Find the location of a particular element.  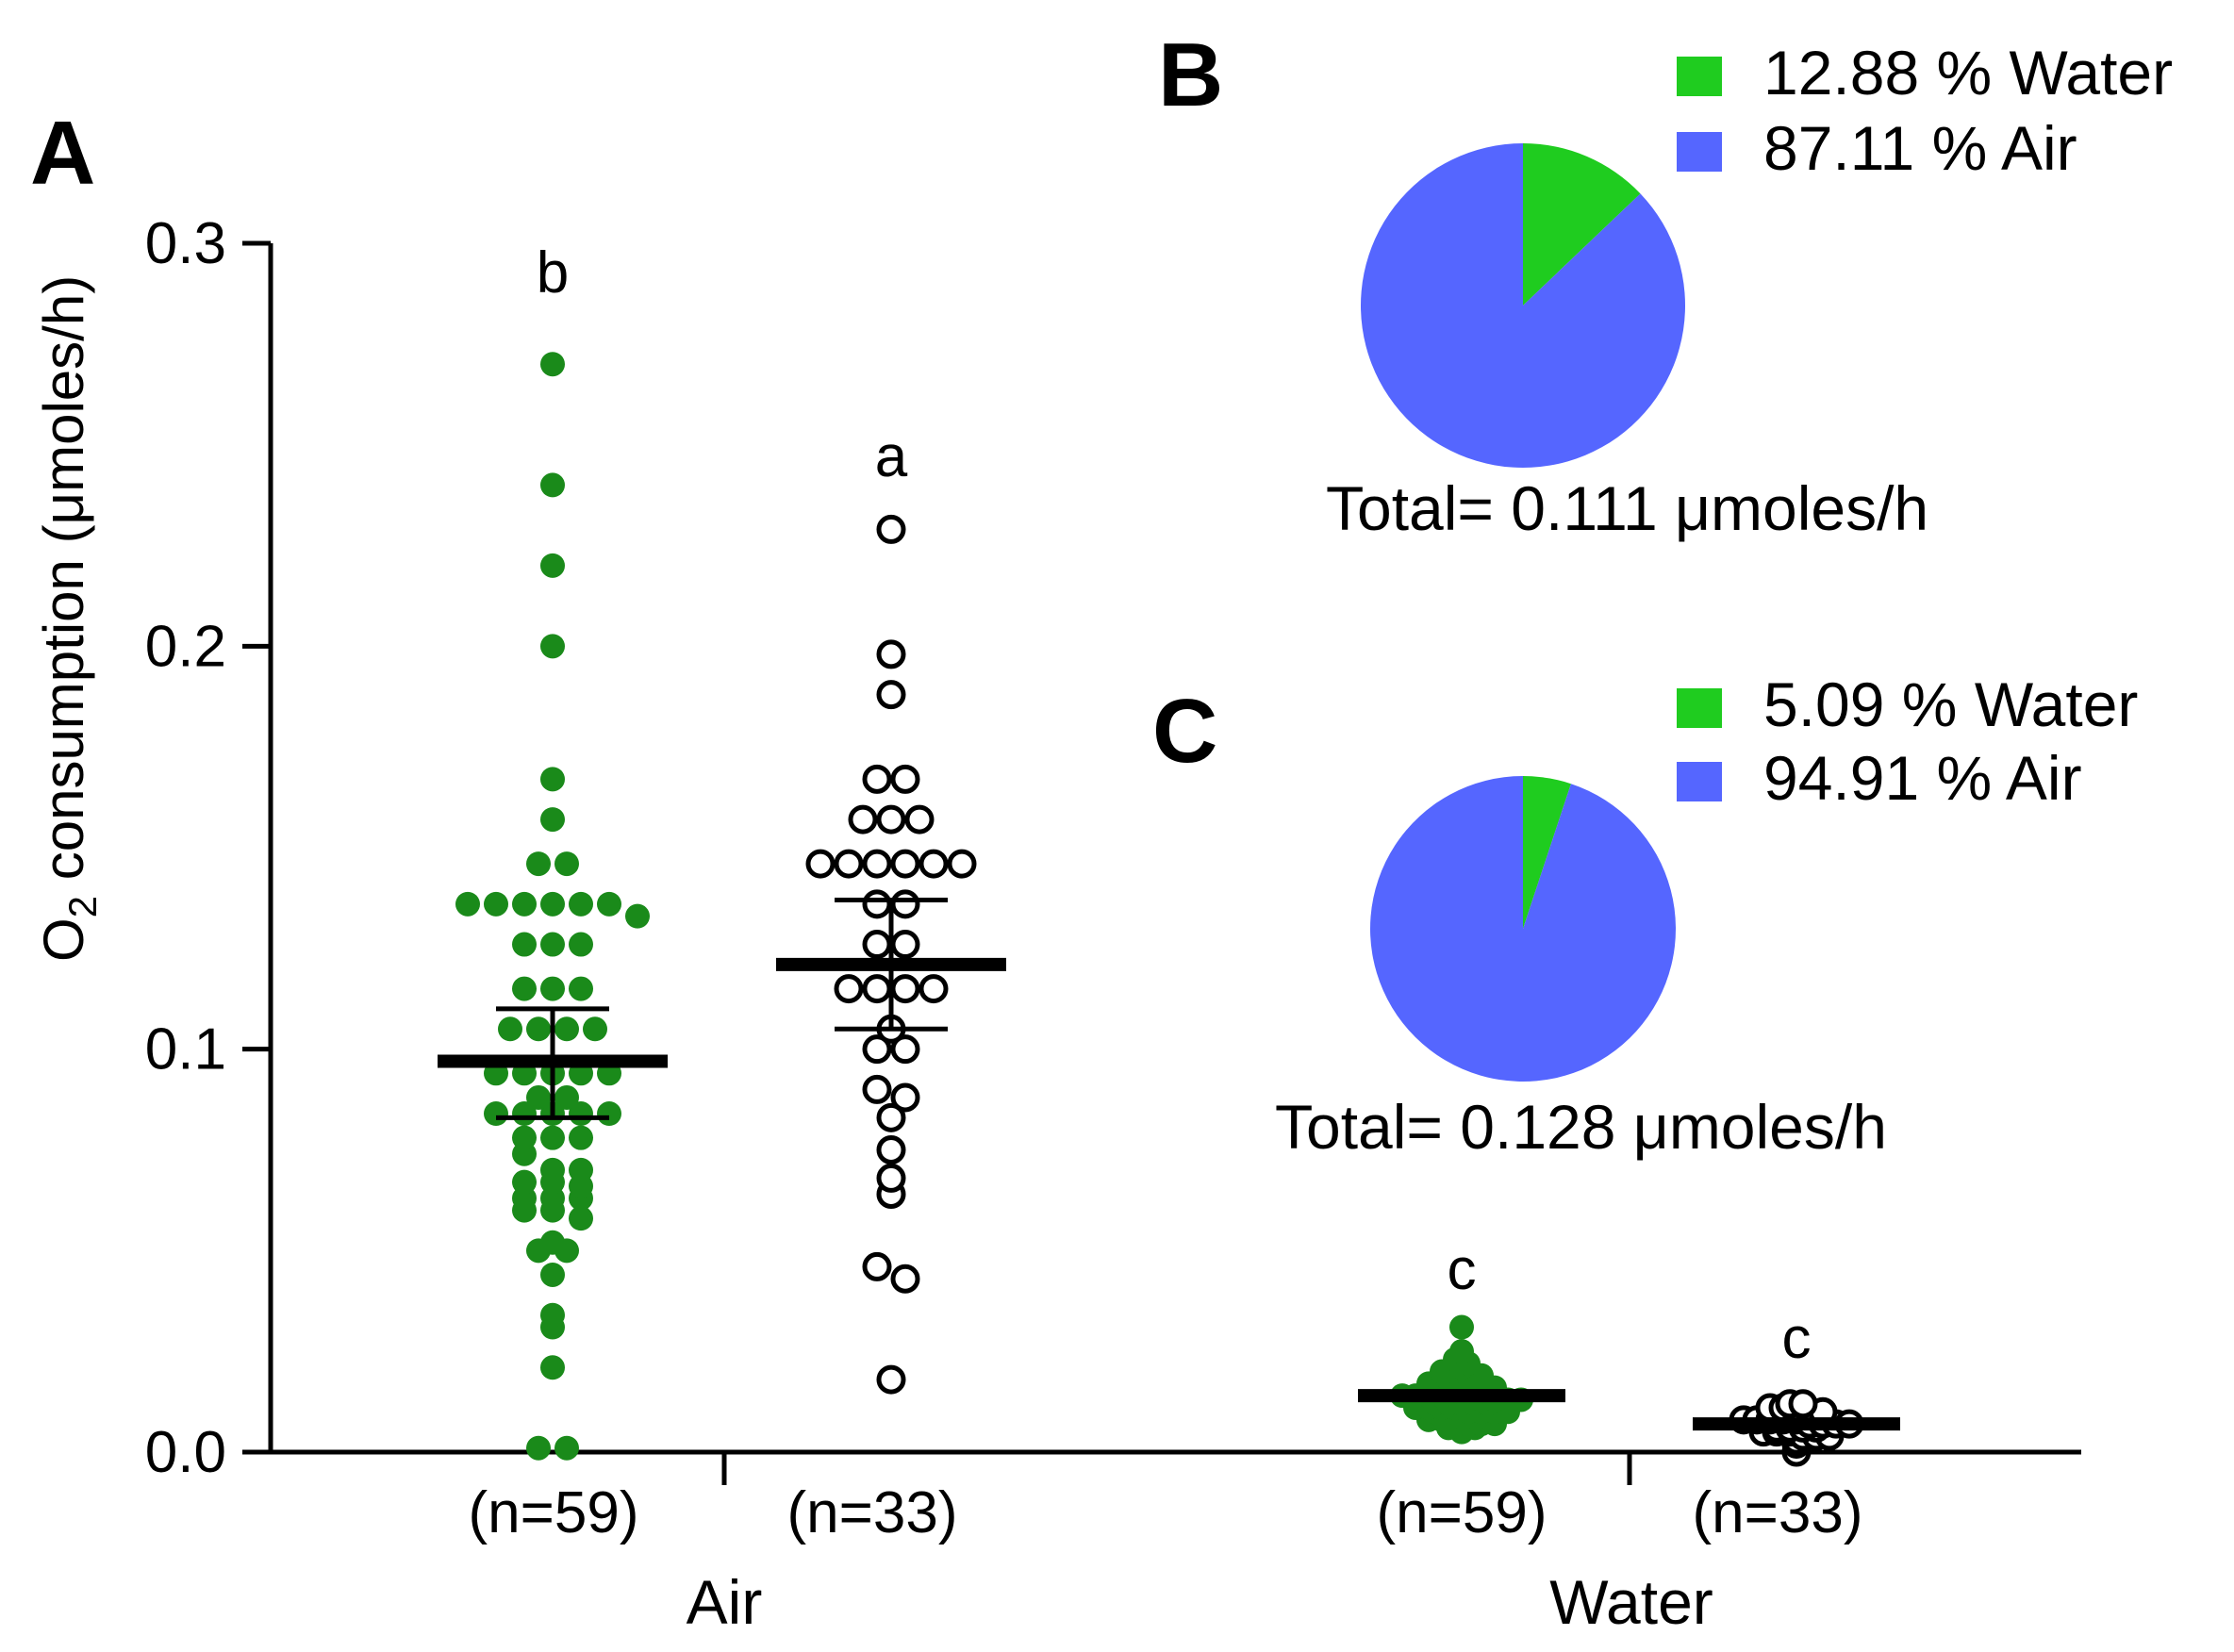

legend-swatch-air-b is located at coordinates (1699, 152).